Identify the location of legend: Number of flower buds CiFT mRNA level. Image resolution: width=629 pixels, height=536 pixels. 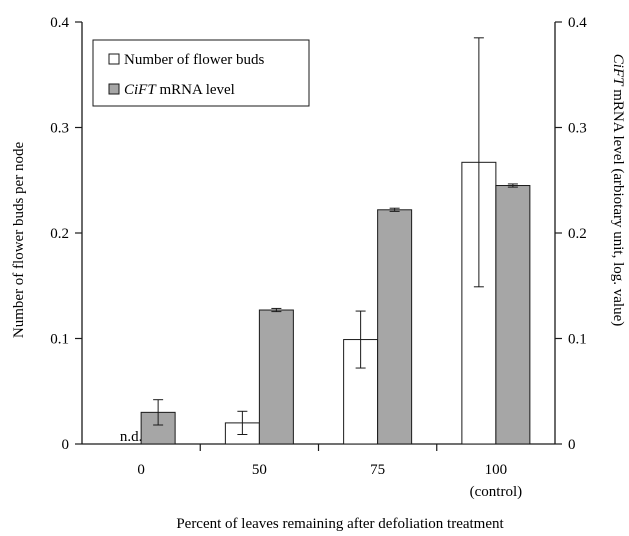
(201, 73).